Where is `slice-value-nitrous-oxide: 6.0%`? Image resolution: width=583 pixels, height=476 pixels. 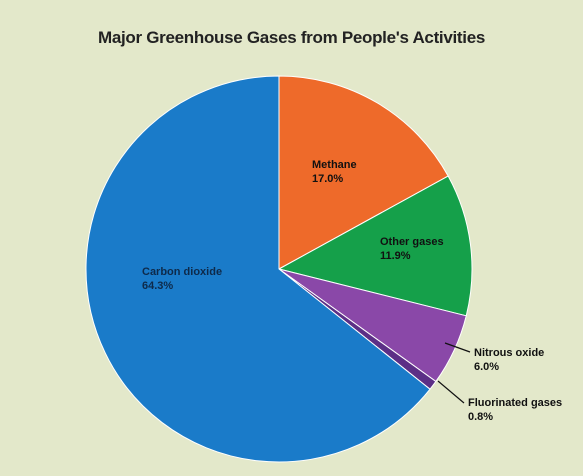 slice-value-nitrous-oxide: 6.0% is located at coordinates (486, 367).